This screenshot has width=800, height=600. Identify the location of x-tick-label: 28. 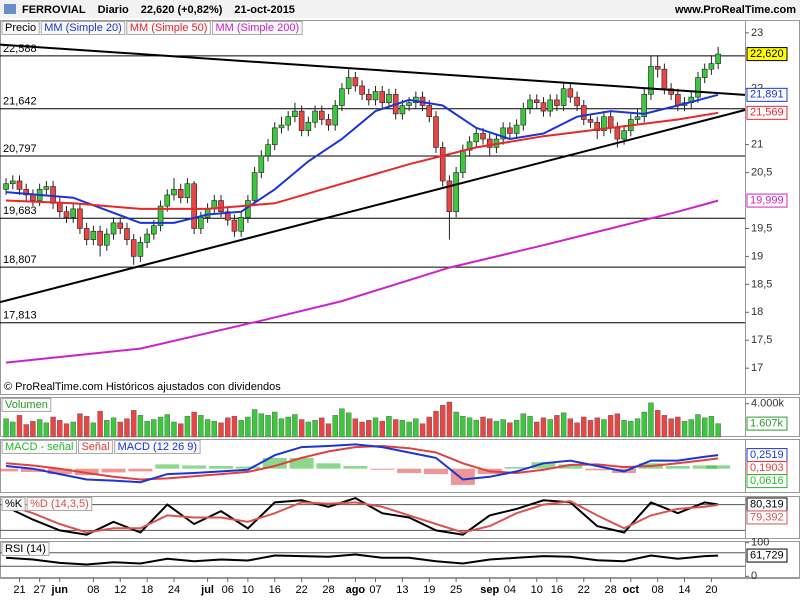
(611, 590).